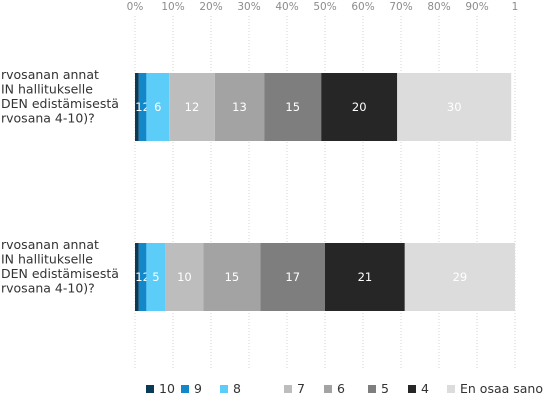 The width and height of the screenshot is (545, 412). What do you see at coordinates (418, 388) in the screenshot?
I see `legend-item: 4` at bounding box center [418, 388].